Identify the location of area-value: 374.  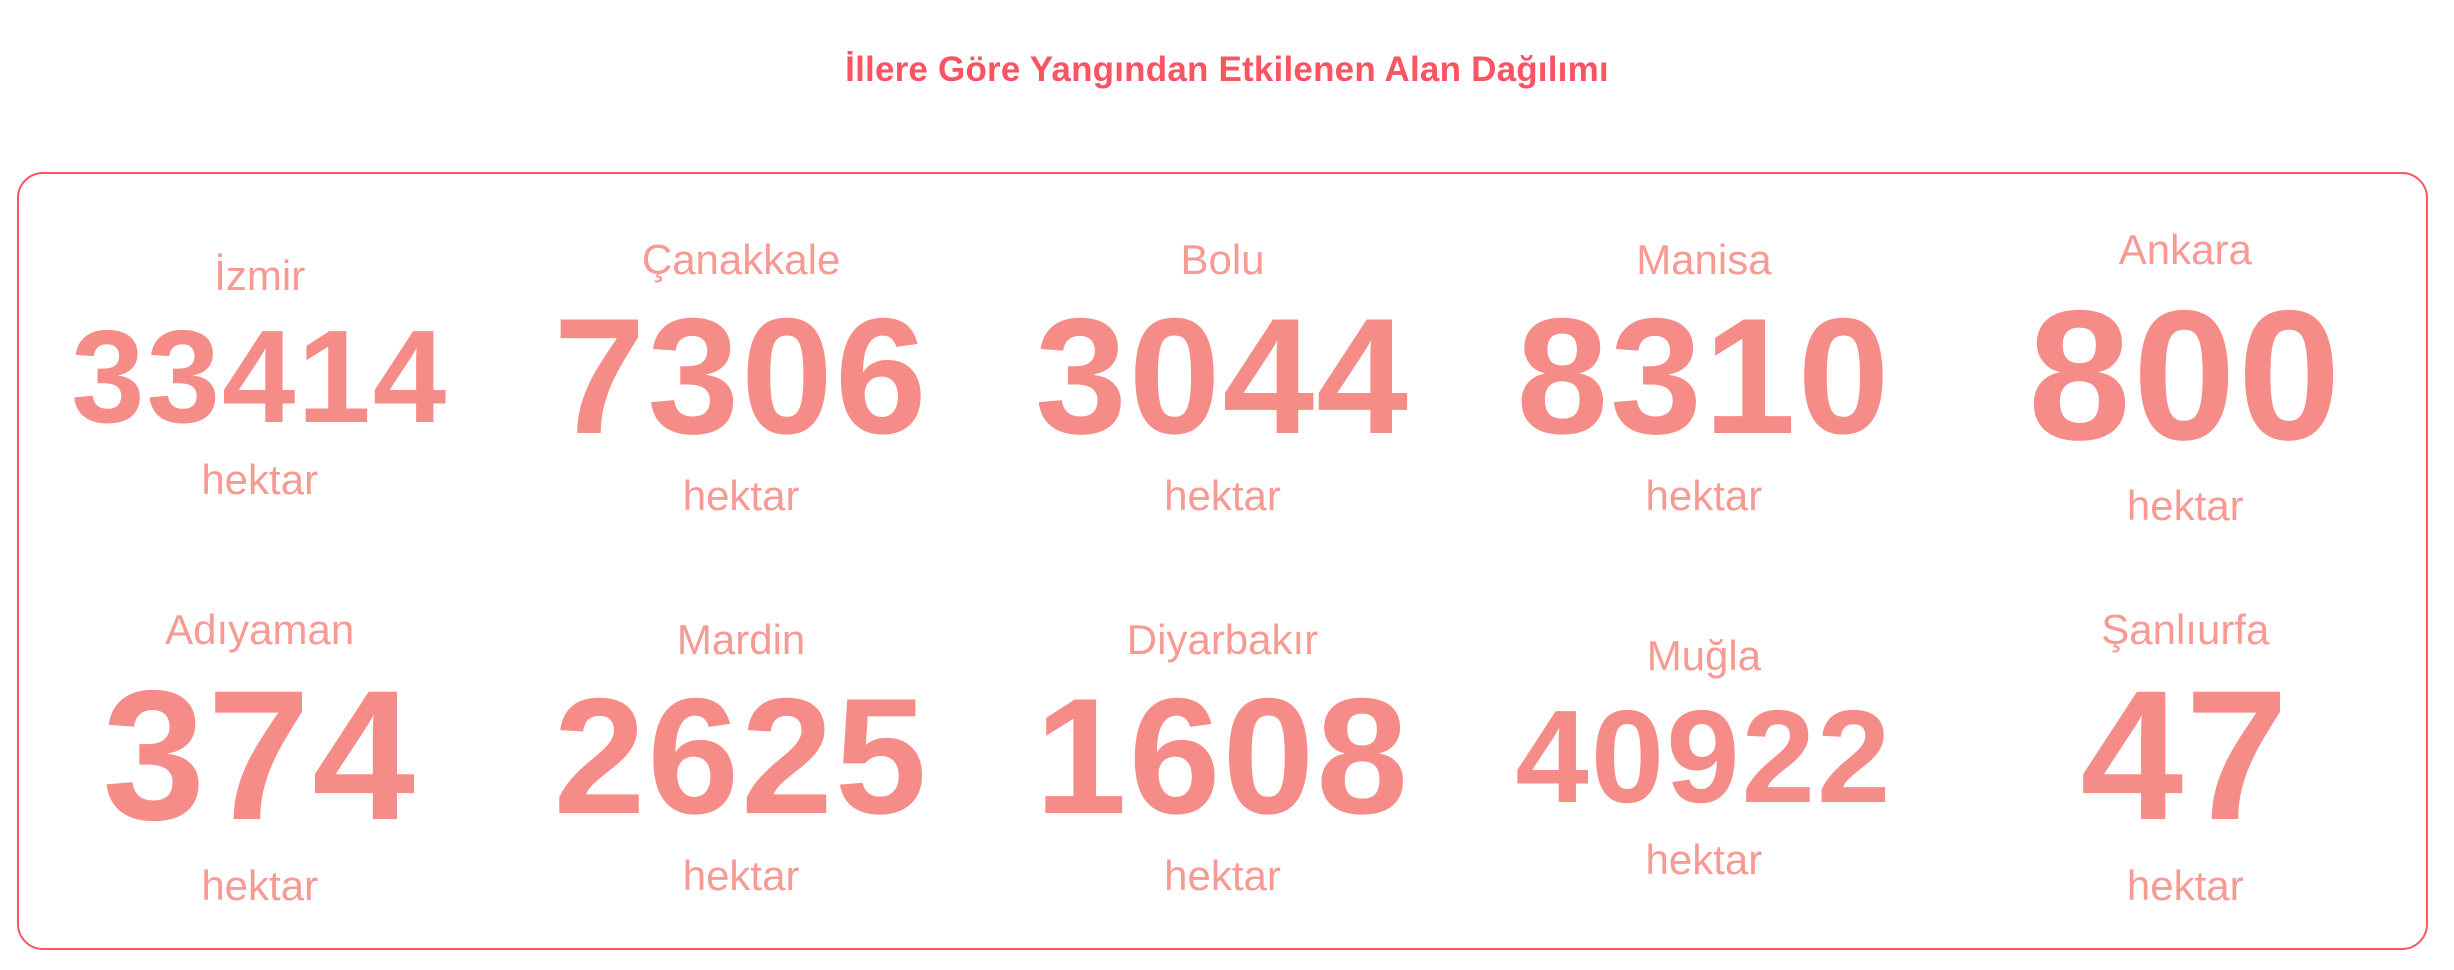
(260, 756).